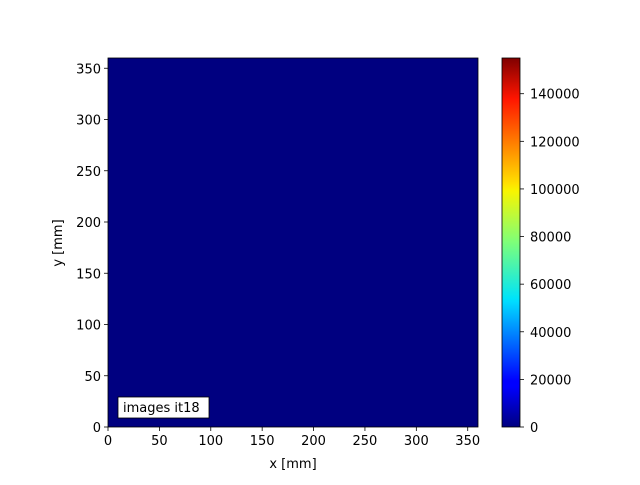 Image resolution: width=640 pixels, height=485 pixels. I want to click on annotation-text: images it18, so click(161, 408).